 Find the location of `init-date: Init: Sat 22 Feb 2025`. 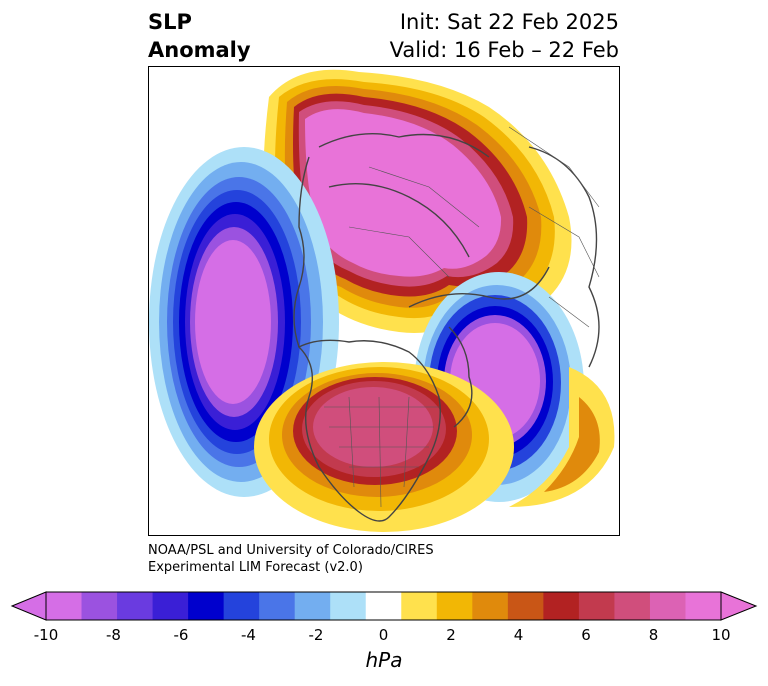

init-date: Init: Sat 22 Feb 2025 is located at coordinates (509, 22).